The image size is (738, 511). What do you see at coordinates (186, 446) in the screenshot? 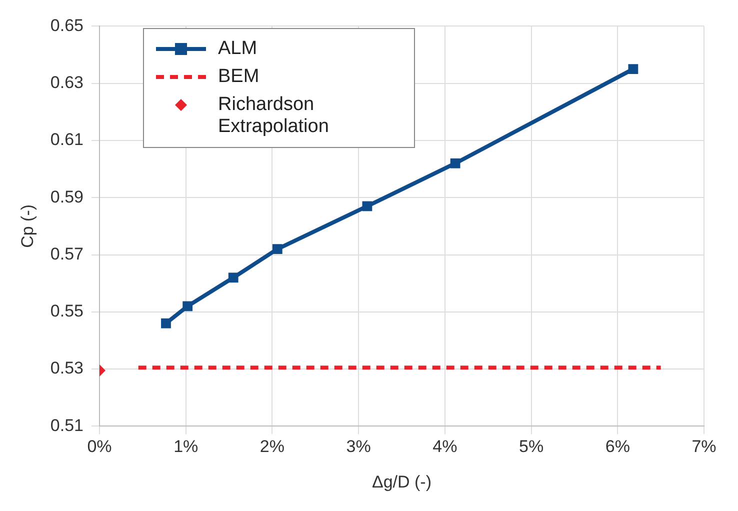
I see `x-tick-label: 1%` at bounding box center [186, 446].